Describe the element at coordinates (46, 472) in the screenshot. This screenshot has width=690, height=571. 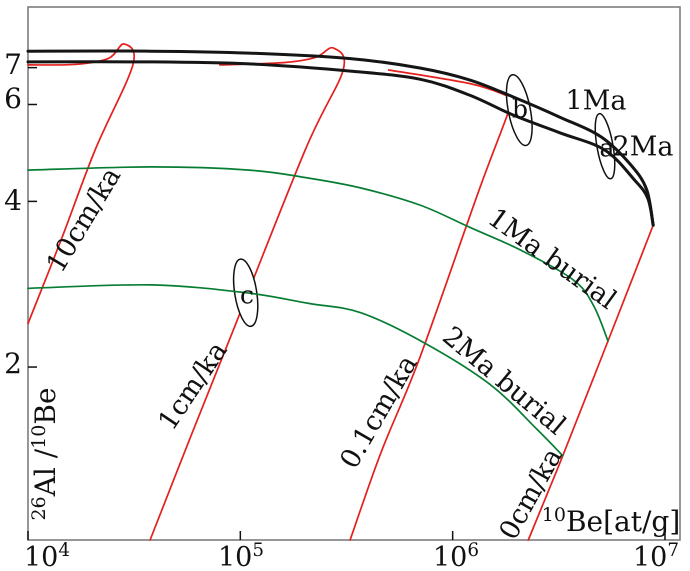
I see `y-axis-label-al: Al /` at that location.